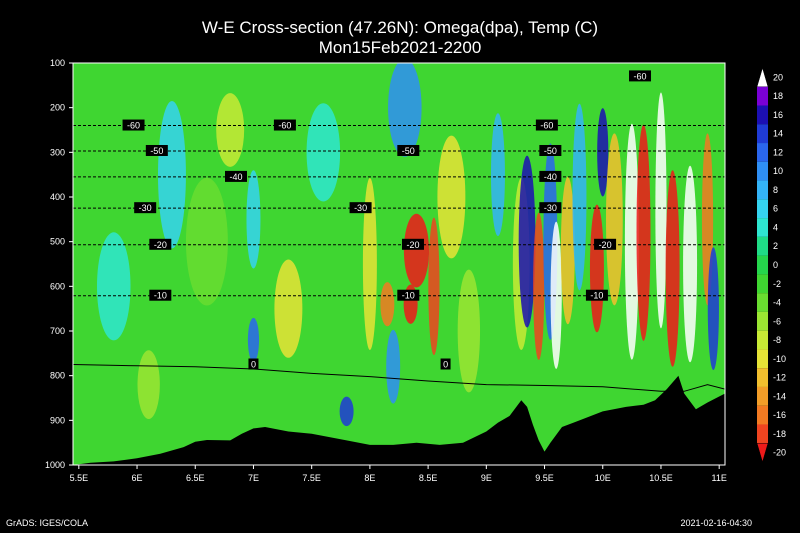  Describe the element at coordinates (360, 208) in the screenshot. I see `contour-label: -30` at that location.